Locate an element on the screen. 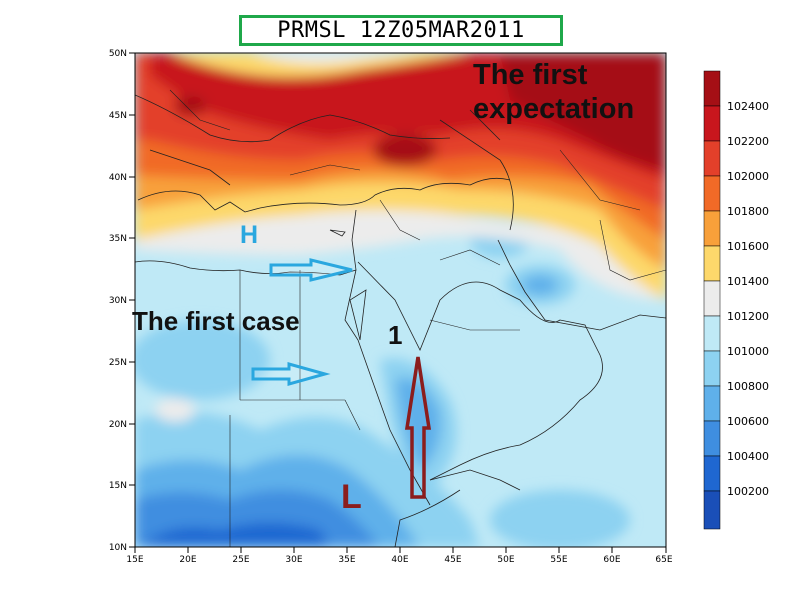 The image size is (800, 600). lon-tick-label: 35E is located at coordinates (346, 560).